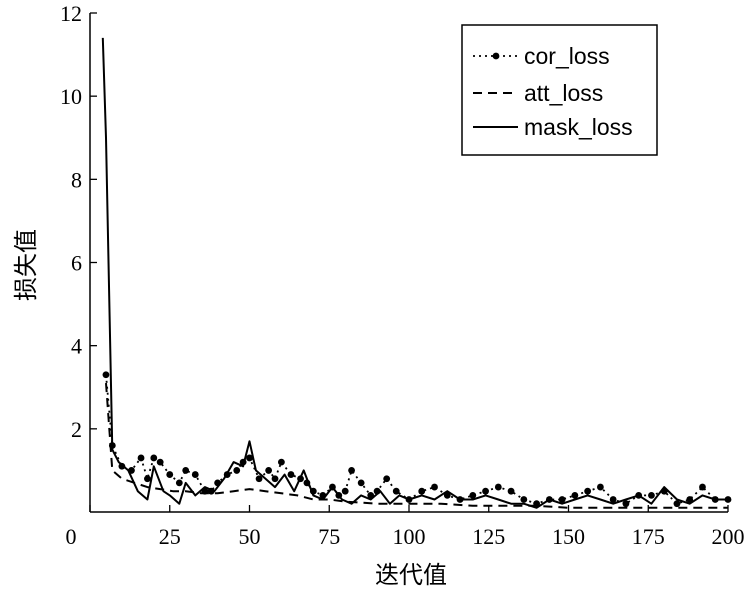  I want to click on y-tick-label: 8, so click(76, 179).